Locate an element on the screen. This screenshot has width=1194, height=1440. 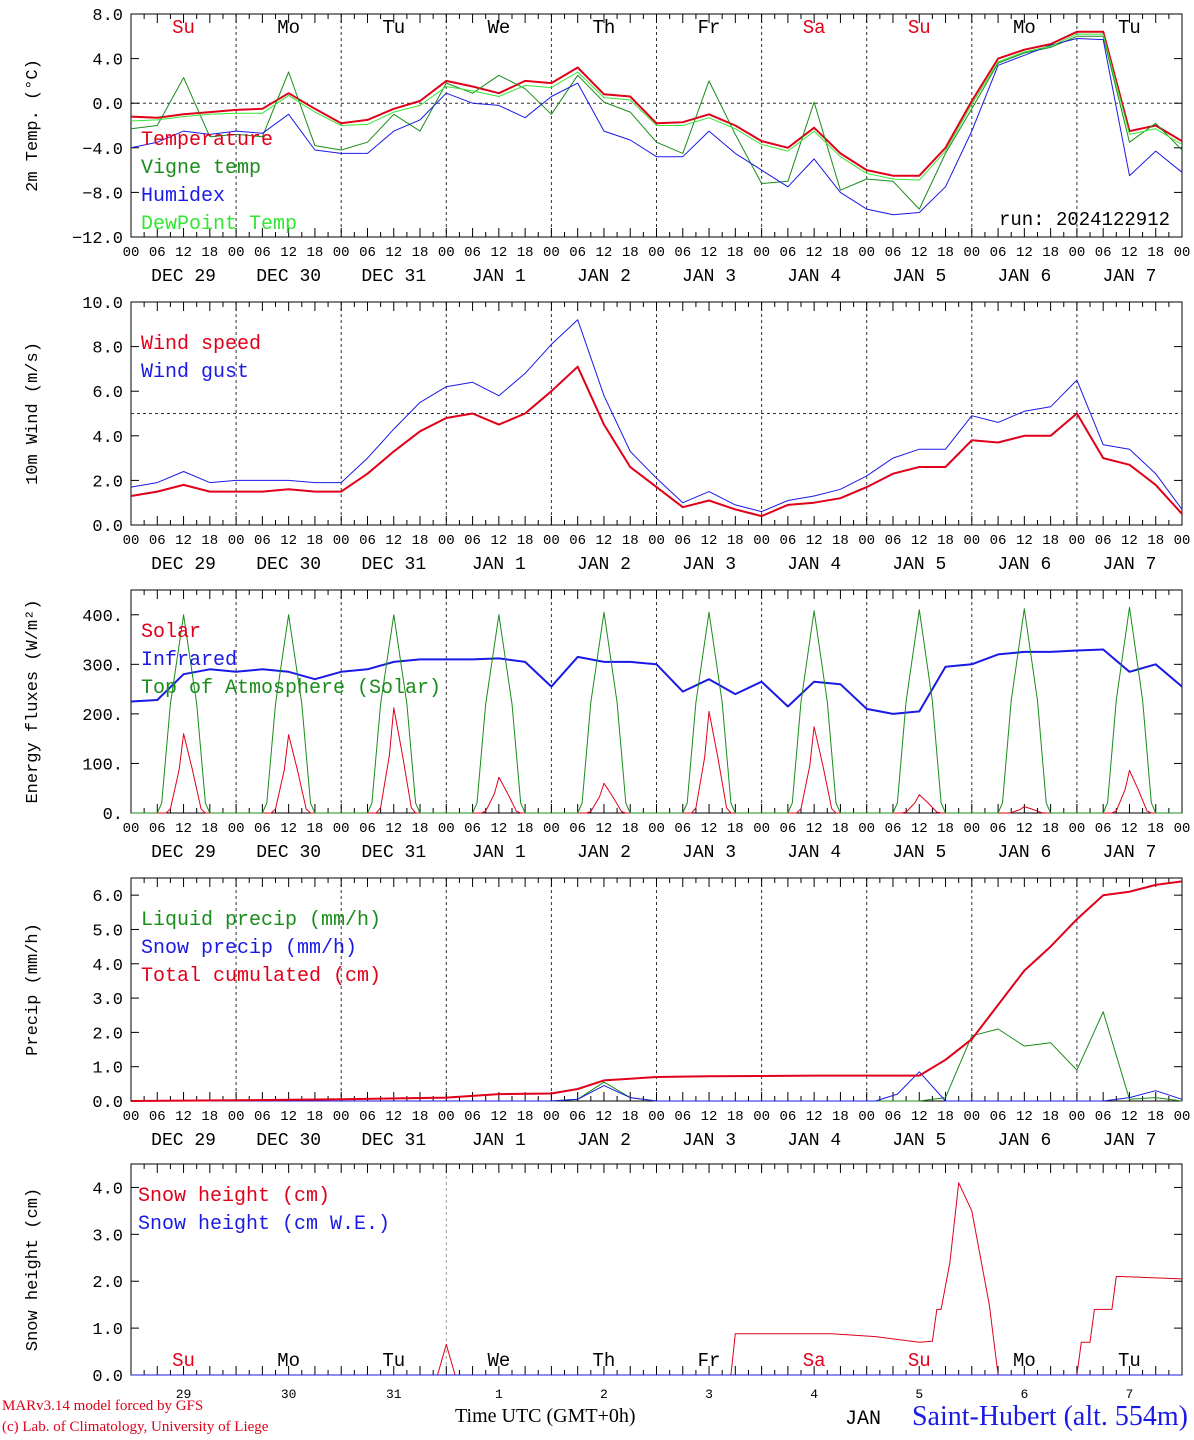
legend-entry: Infrared is located at coordinates (189, 660).